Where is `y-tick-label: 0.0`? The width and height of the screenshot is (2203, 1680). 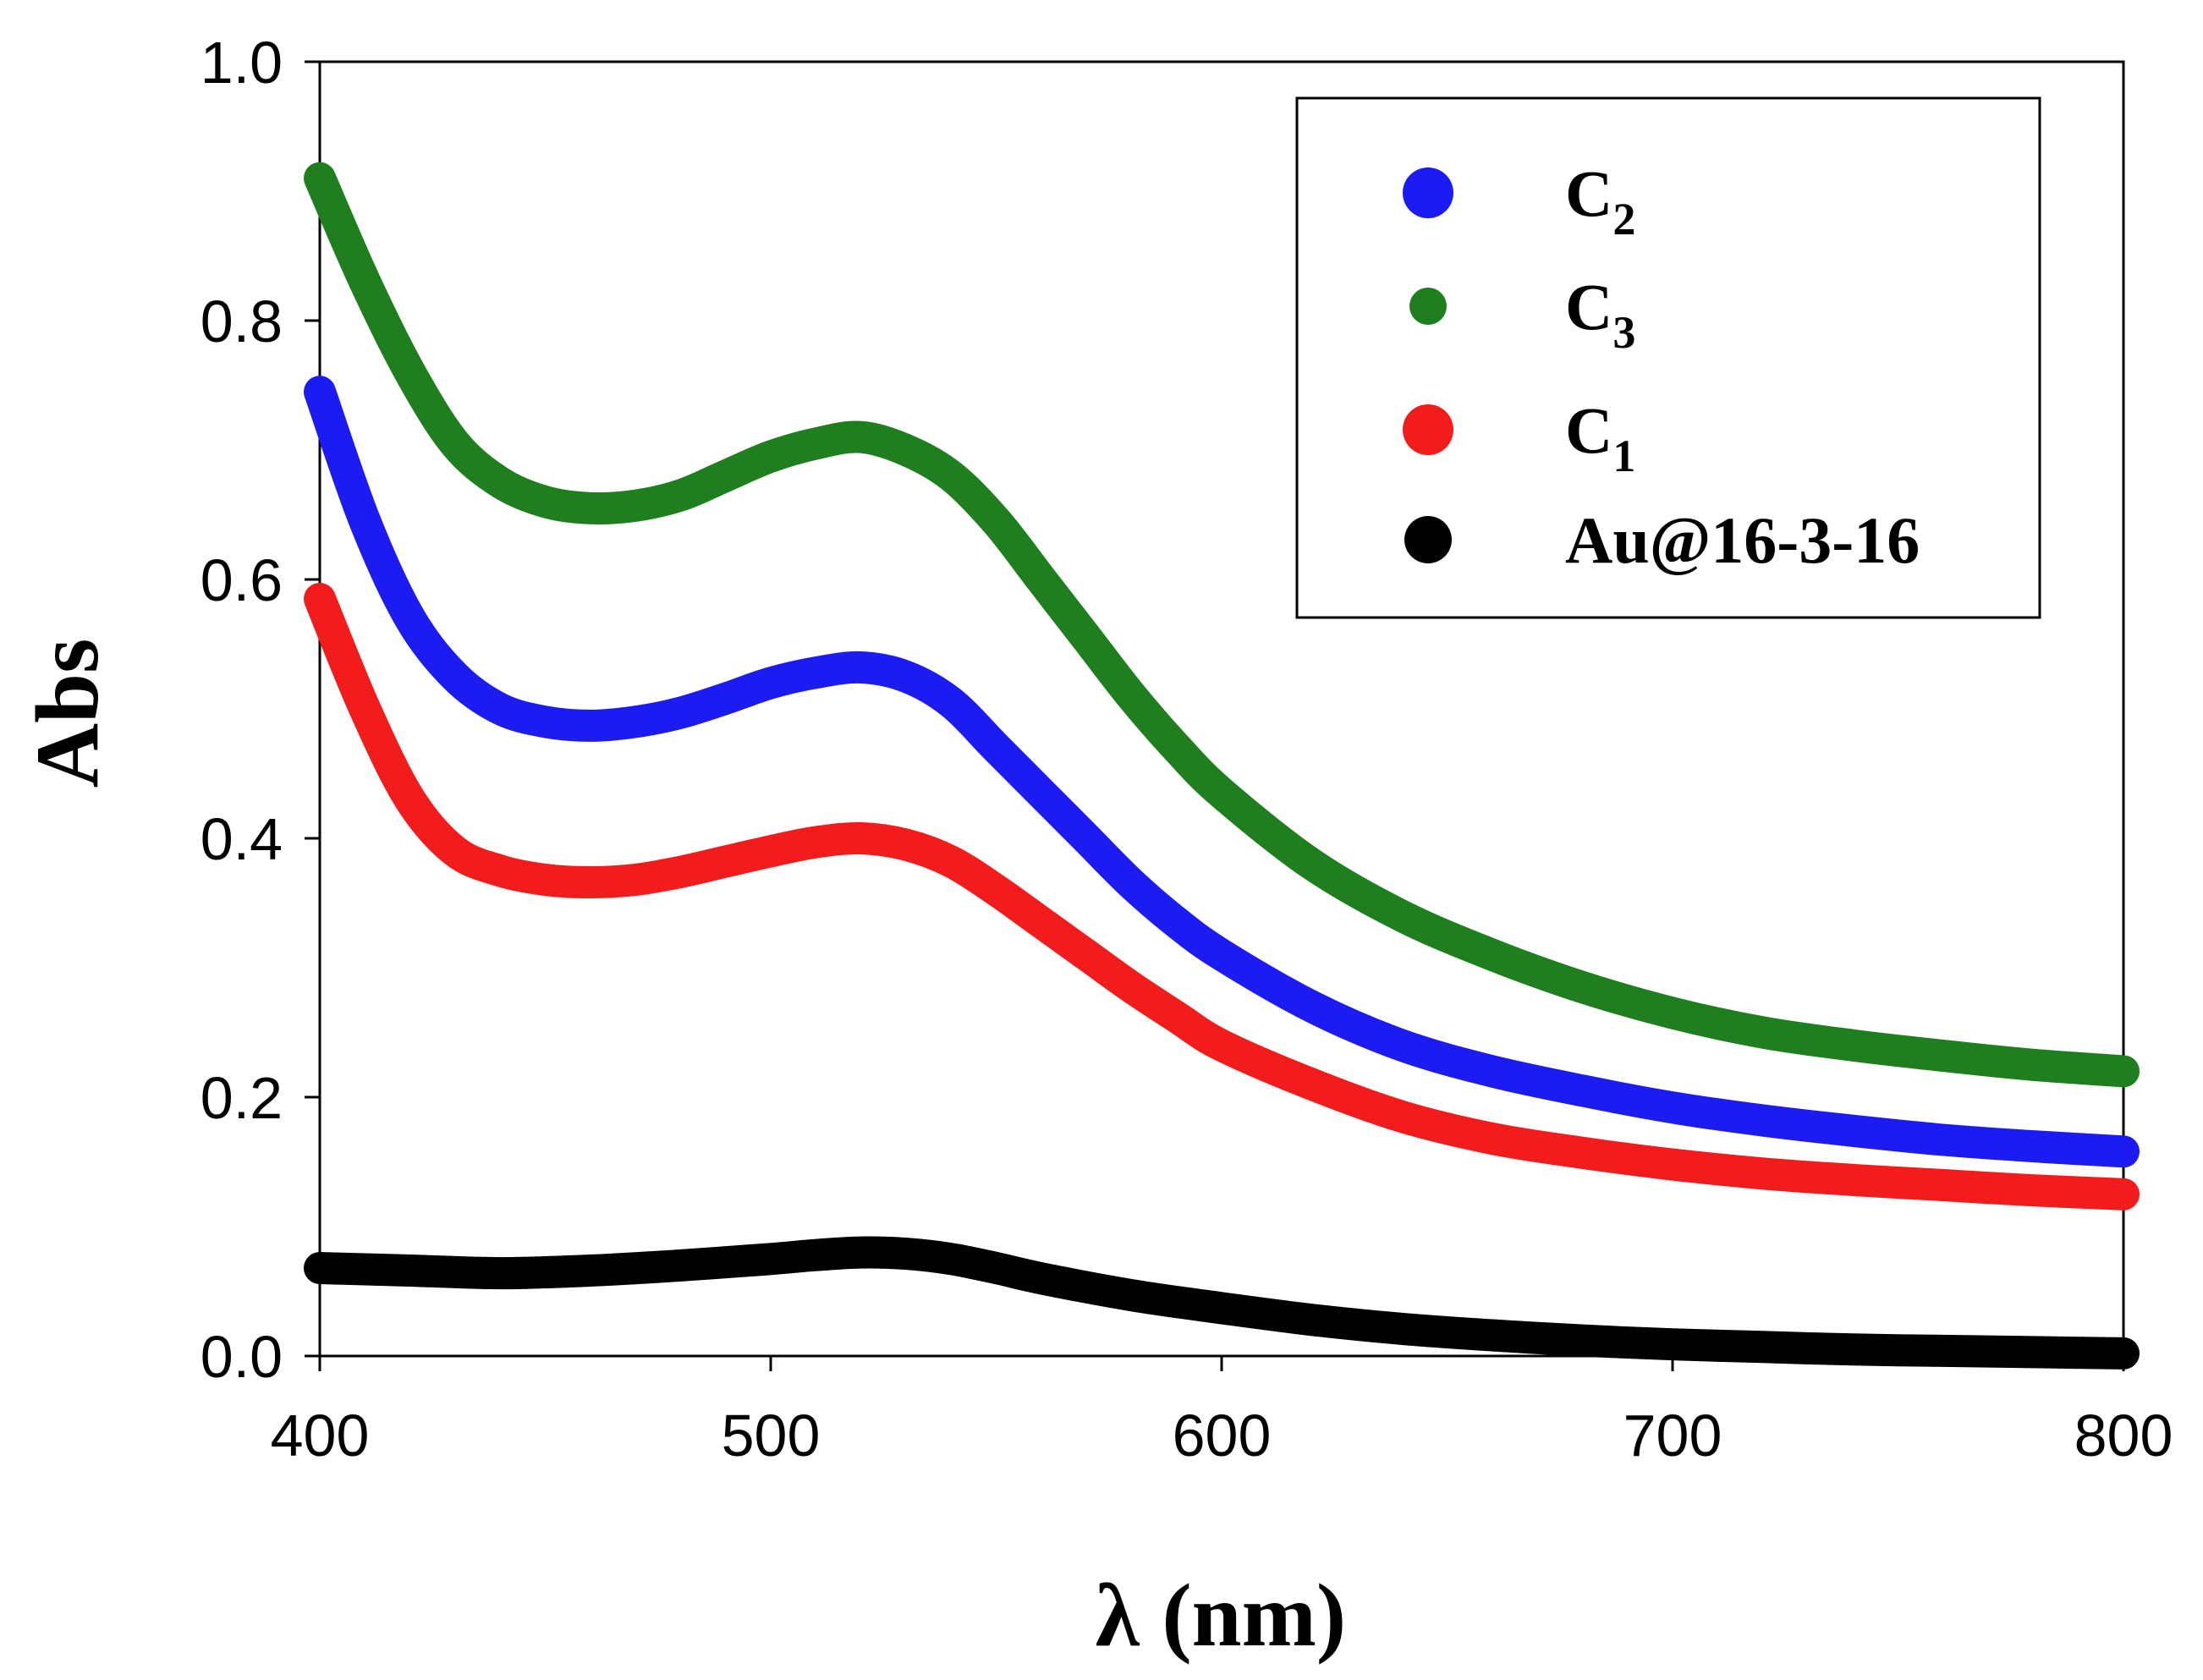 y-tick-label: 0.0 is located at coordinates (242, 1357).